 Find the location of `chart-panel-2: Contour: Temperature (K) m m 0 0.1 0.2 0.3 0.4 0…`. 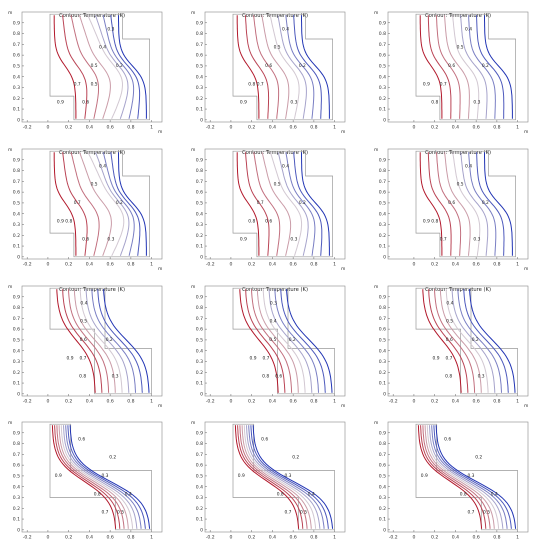

chart-panel-2: Contour: Temperature (K) m m 0 0.1 0.2 0.3 0.4 0… is located at coordinates (268, 73).